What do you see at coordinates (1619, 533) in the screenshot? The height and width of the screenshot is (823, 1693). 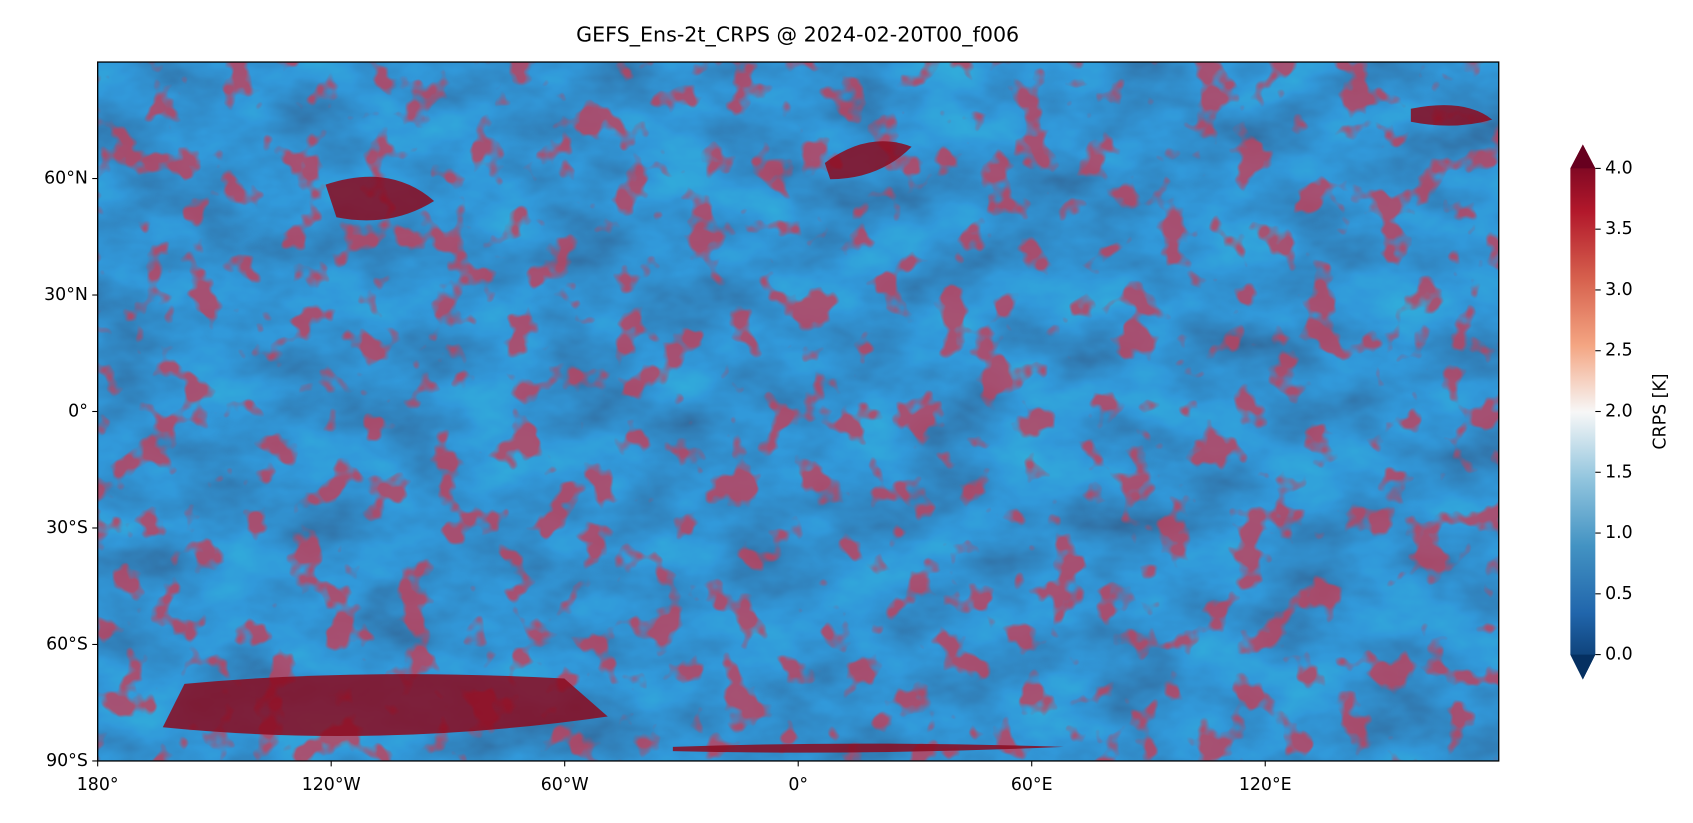 I see `colorbar-tick-label: 1.0` at bounding box center [1619, 533].